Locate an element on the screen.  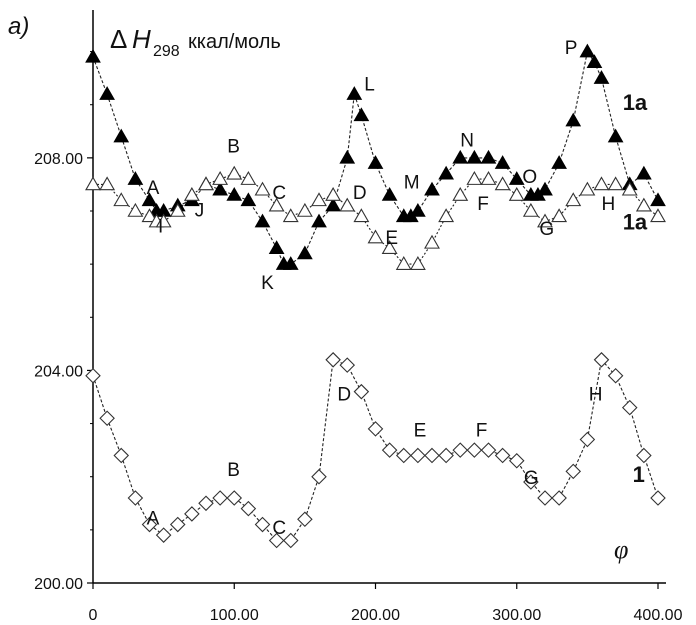
y-tick-label: 204.00 is located at coordinates (58, 371).